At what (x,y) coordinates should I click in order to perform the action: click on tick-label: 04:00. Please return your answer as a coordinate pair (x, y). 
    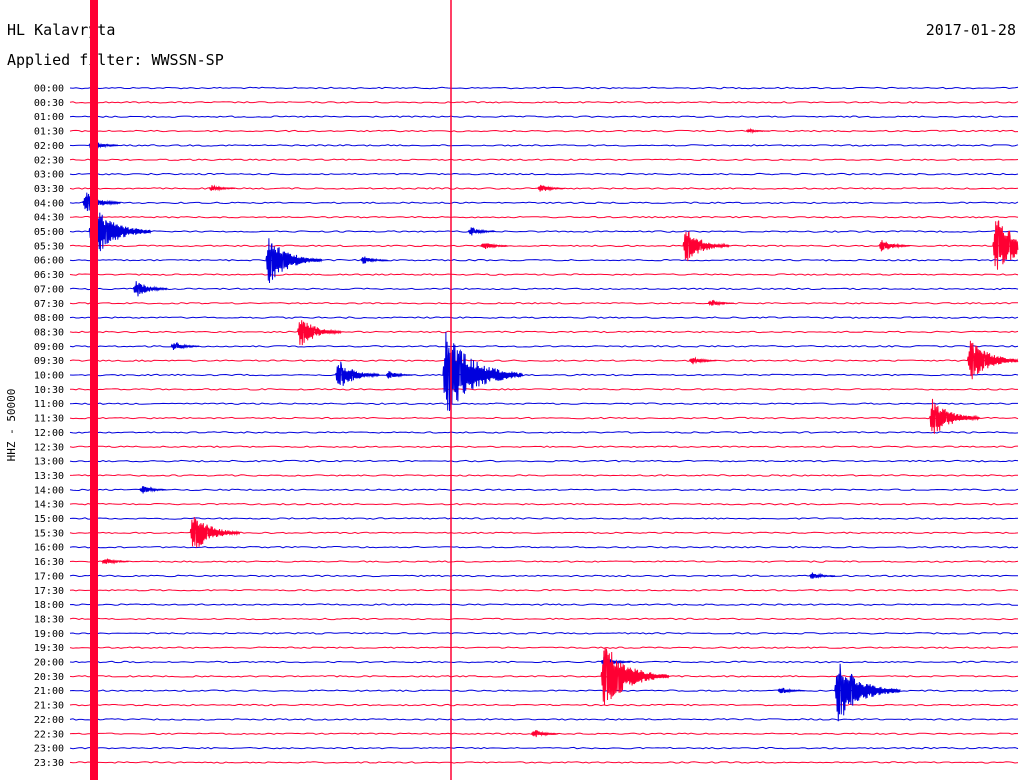
    Looking at the image, I should click on (49, 203).